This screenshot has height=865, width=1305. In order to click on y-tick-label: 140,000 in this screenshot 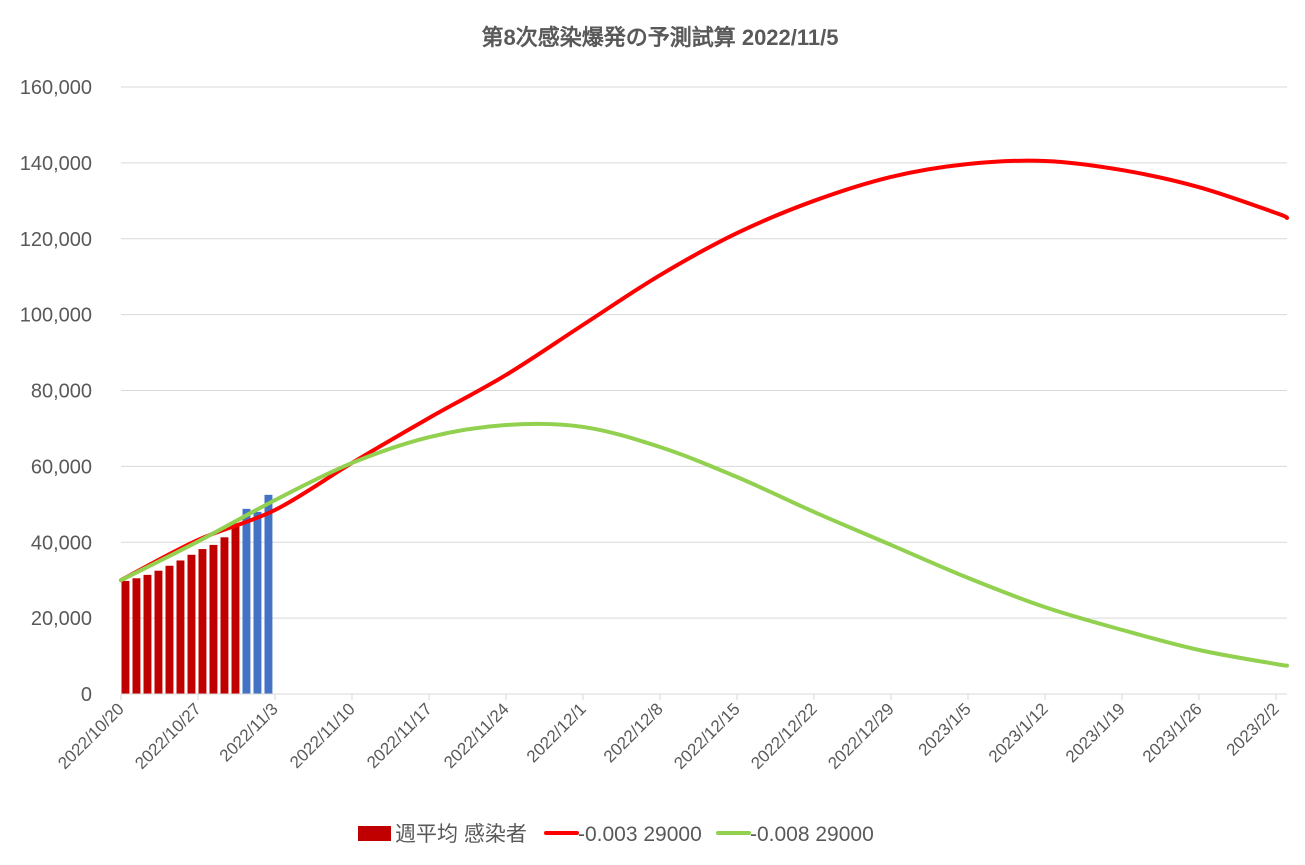, I will do `click(56, 164)`.